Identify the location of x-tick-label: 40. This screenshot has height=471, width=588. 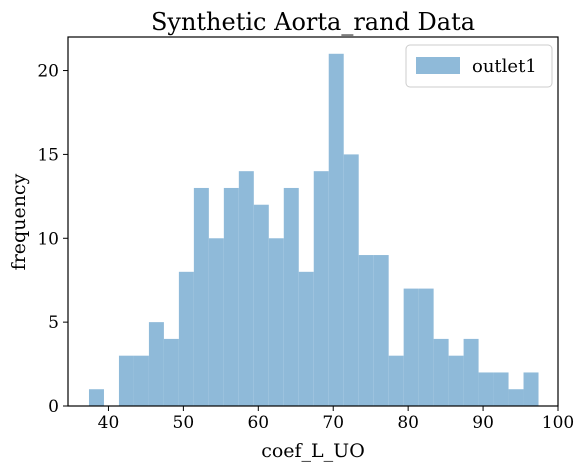
(109, 423).